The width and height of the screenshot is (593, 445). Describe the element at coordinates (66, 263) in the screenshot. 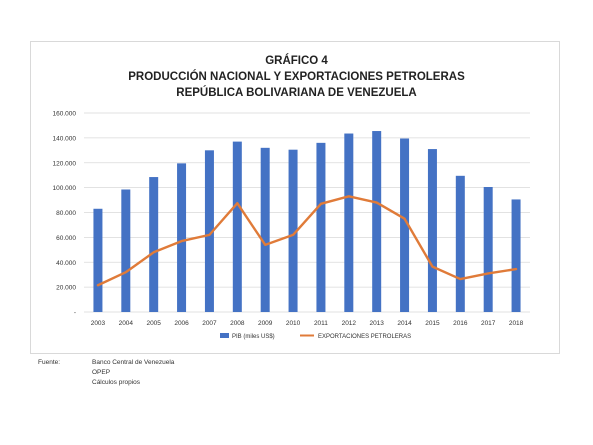

I see `y-tick-label: 40.000` at that location.